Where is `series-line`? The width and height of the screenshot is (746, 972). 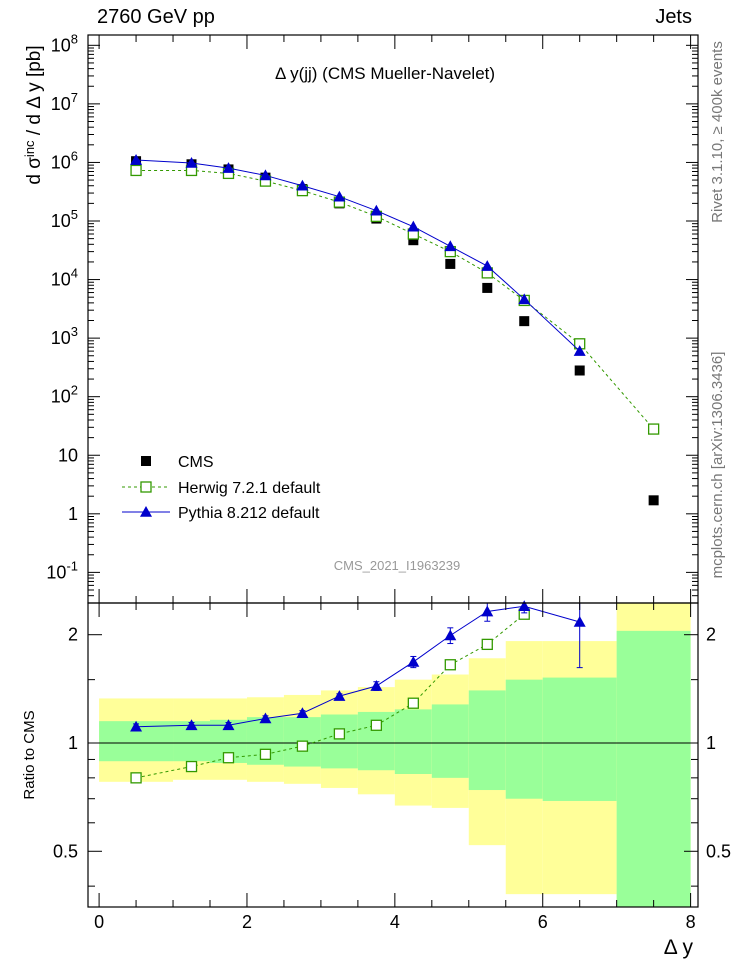 series-line is located at coordinates (358, 255).